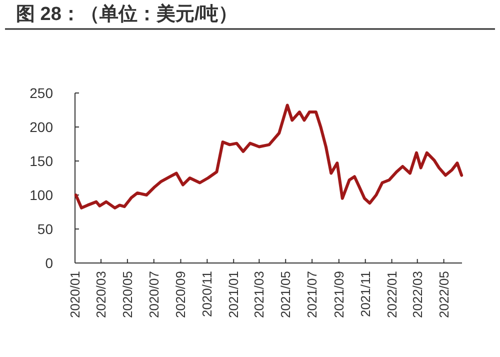 The height and width of the screenshot is (357, 500). I want to click on y-tick-label: 100, so click(42, 195).